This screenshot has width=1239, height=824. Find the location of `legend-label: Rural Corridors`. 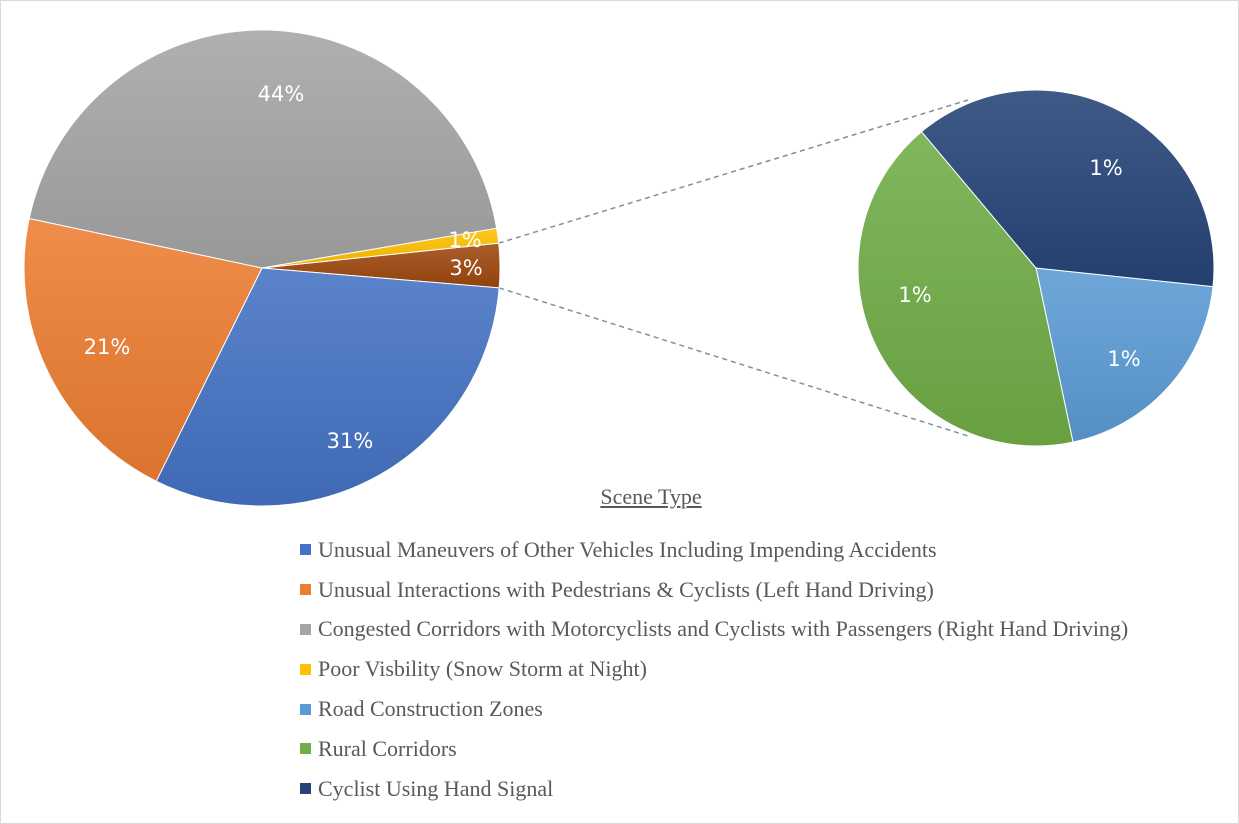

legend-label: Rural Corridors is located at coordinates (387, 748).